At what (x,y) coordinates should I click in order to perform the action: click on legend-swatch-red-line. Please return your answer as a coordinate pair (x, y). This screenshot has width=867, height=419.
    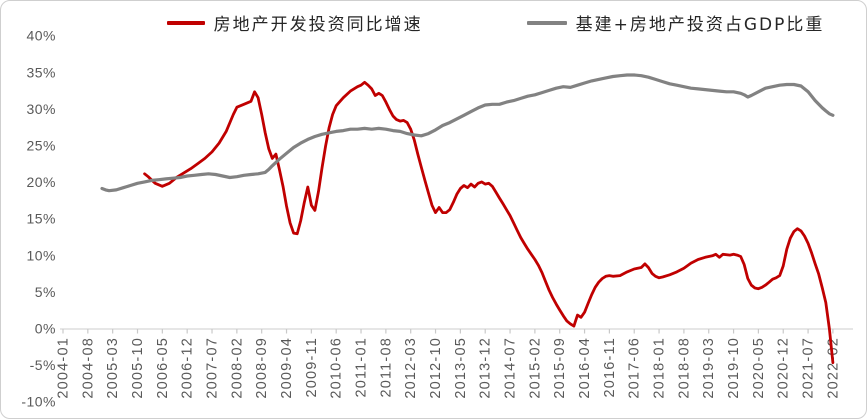
    Looking at the image, I should click on (185, 22).